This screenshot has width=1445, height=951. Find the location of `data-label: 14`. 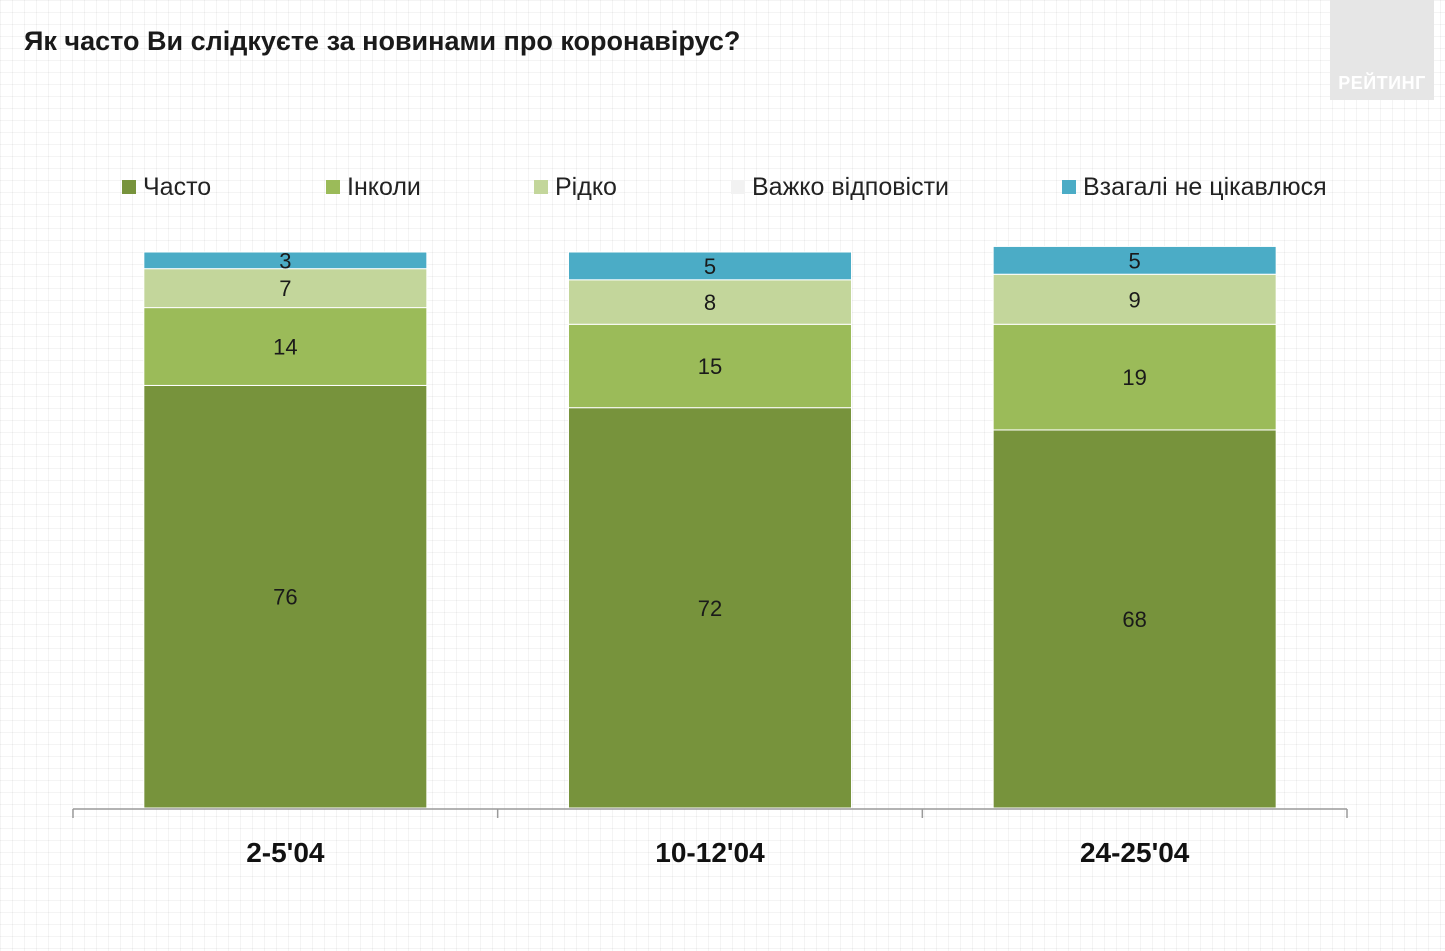

data-label: 14 is located at coordinates (285, 347).